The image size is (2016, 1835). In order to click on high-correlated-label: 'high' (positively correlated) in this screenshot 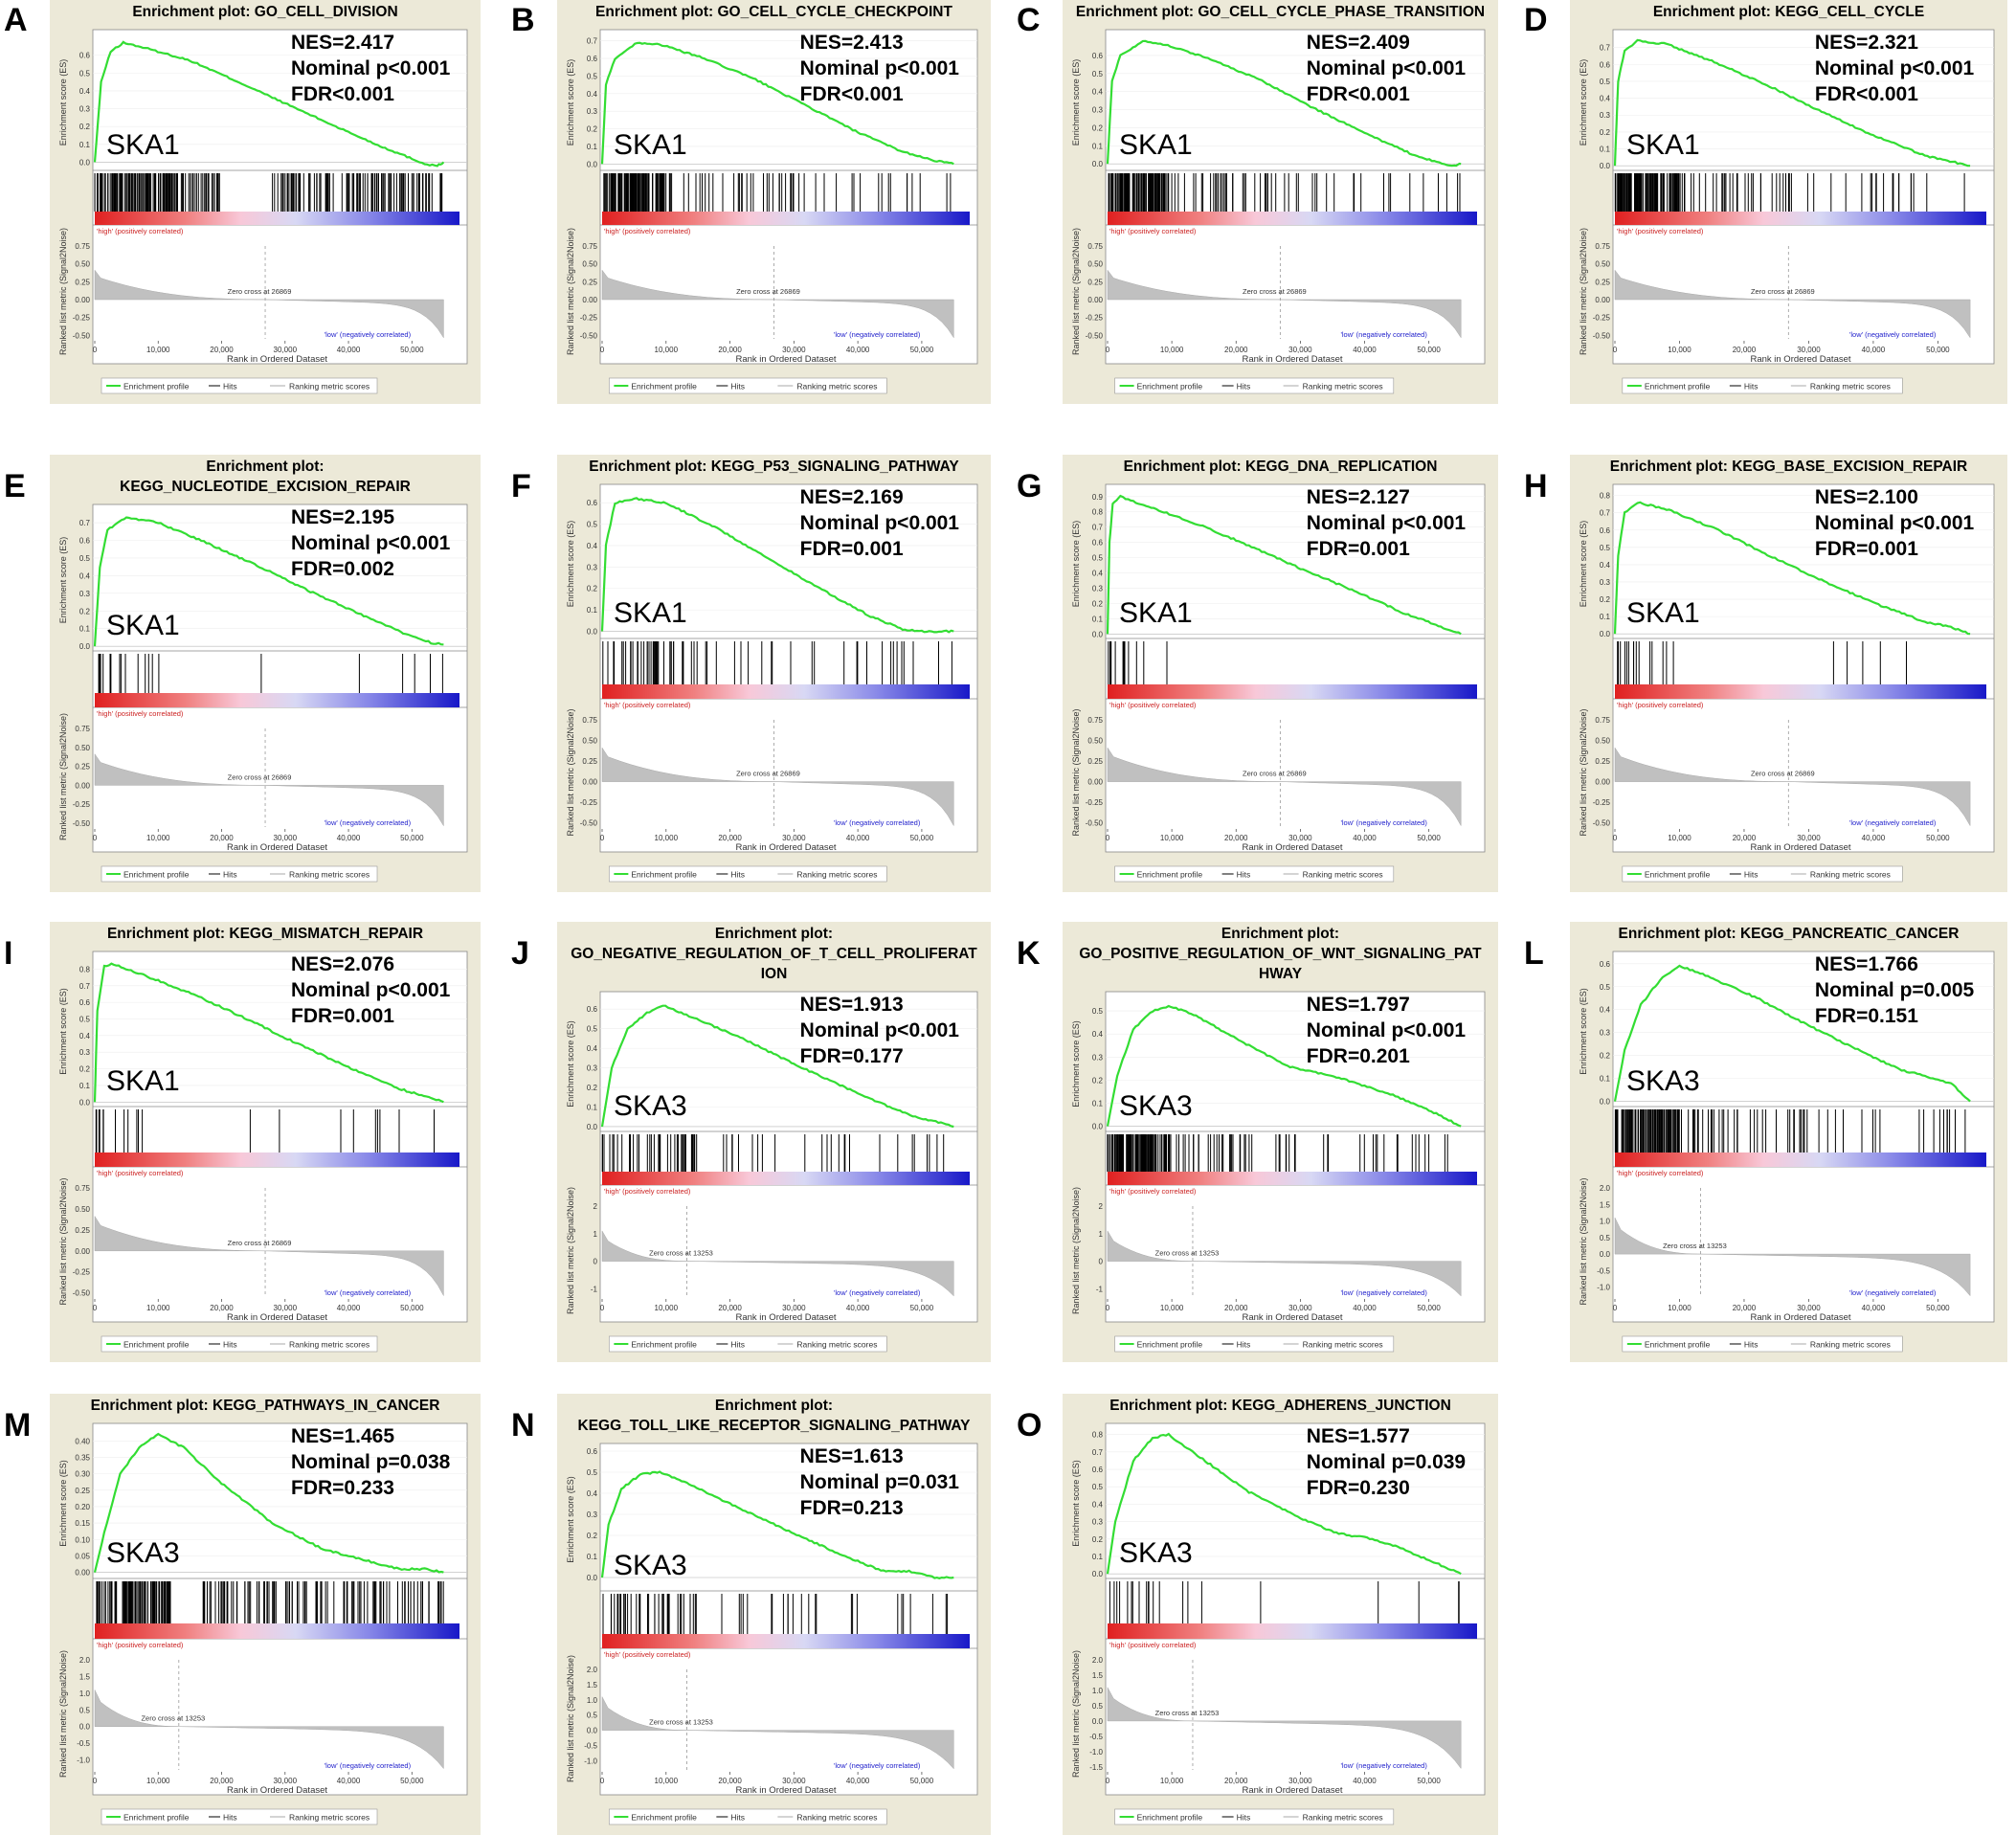, I will do `click(1661, 705)`.